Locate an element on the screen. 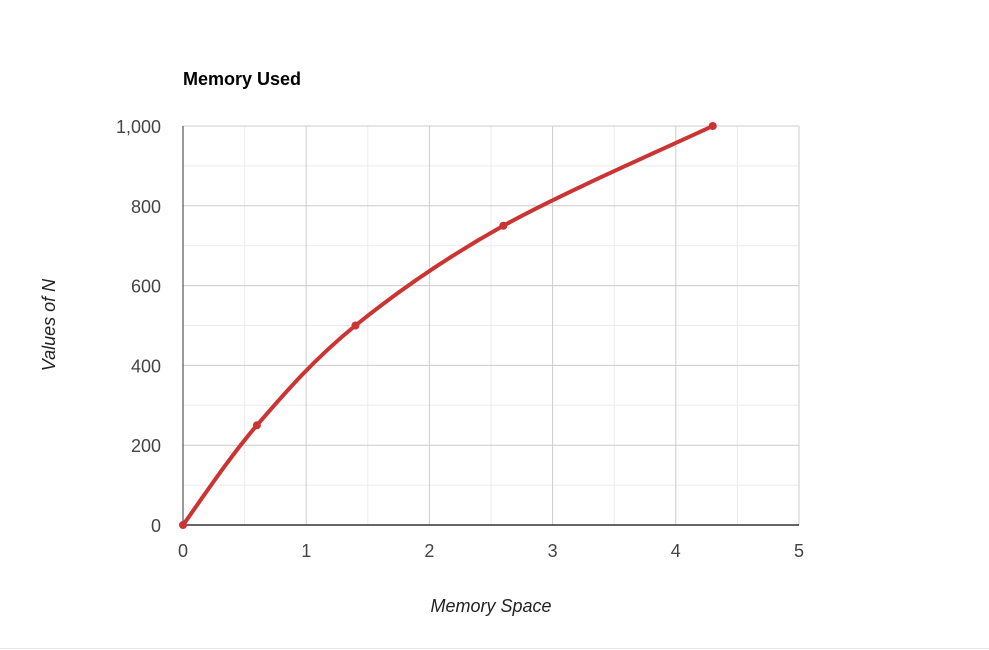 This screenshot has width=989, height=650. x-axis-label: Memory Space is located at coordinates (490, 606).